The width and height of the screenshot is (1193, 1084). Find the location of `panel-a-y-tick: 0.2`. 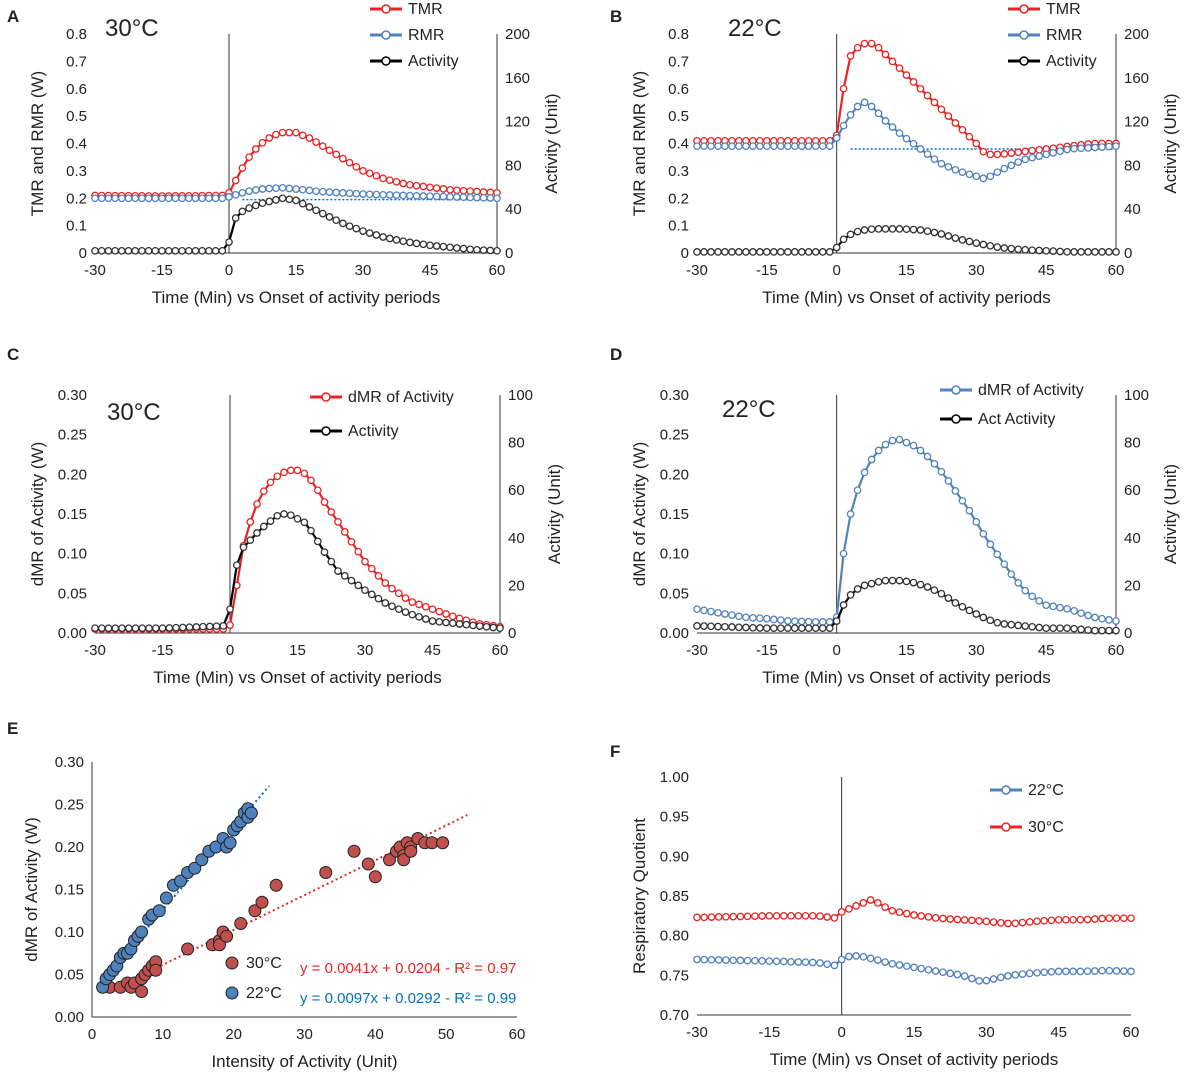

panel-a-y-tick: 0.2 is located at coordinates (76, 198).